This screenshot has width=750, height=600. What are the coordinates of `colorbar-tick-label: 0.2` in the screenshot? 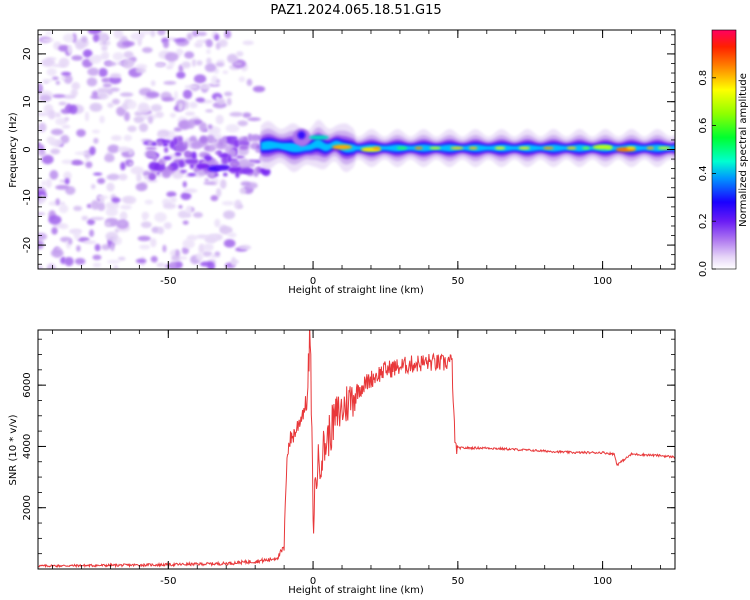 It's located at (703, 221).